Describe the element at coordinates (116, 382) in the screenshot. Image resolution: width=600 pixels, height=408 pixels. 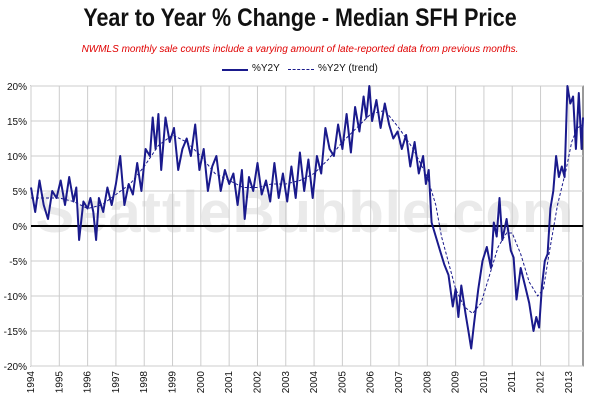
I see `x-tick-label: 1997` at that location.